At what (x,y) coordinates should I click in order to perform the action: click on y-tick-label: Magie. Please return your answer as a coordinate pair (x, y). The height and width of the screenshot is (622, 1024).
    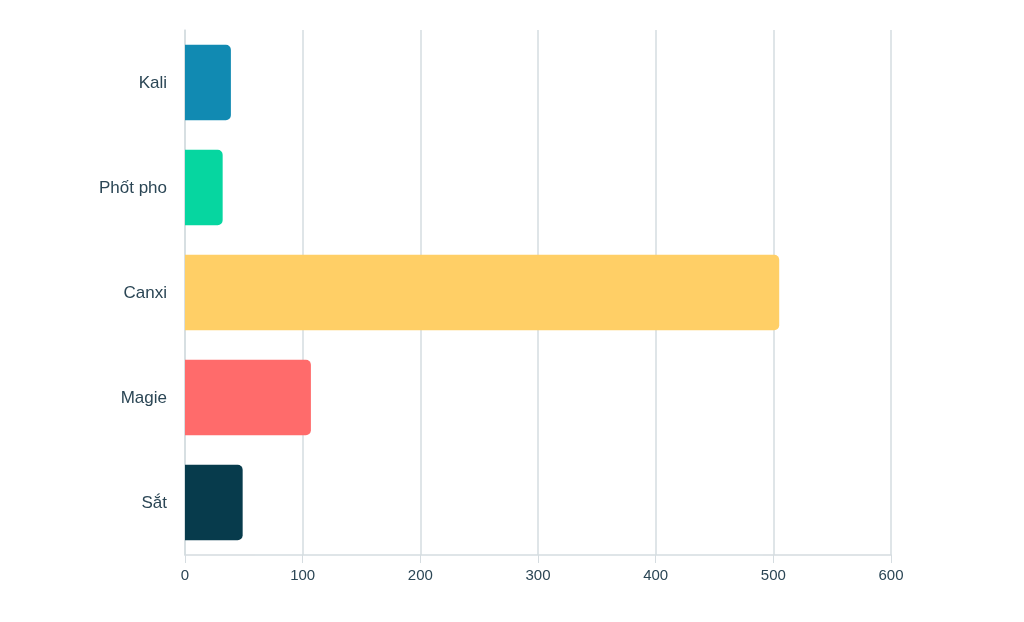
    Looking at the image, I should click on (143, 397).